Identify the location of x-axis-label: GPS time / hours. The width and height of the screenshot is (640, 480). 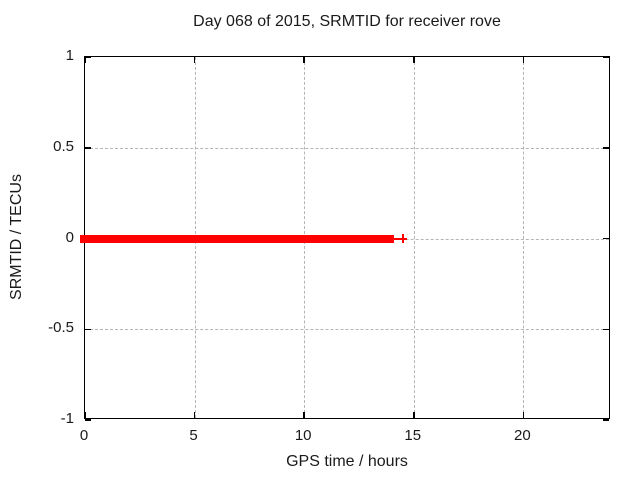
(347, 461).